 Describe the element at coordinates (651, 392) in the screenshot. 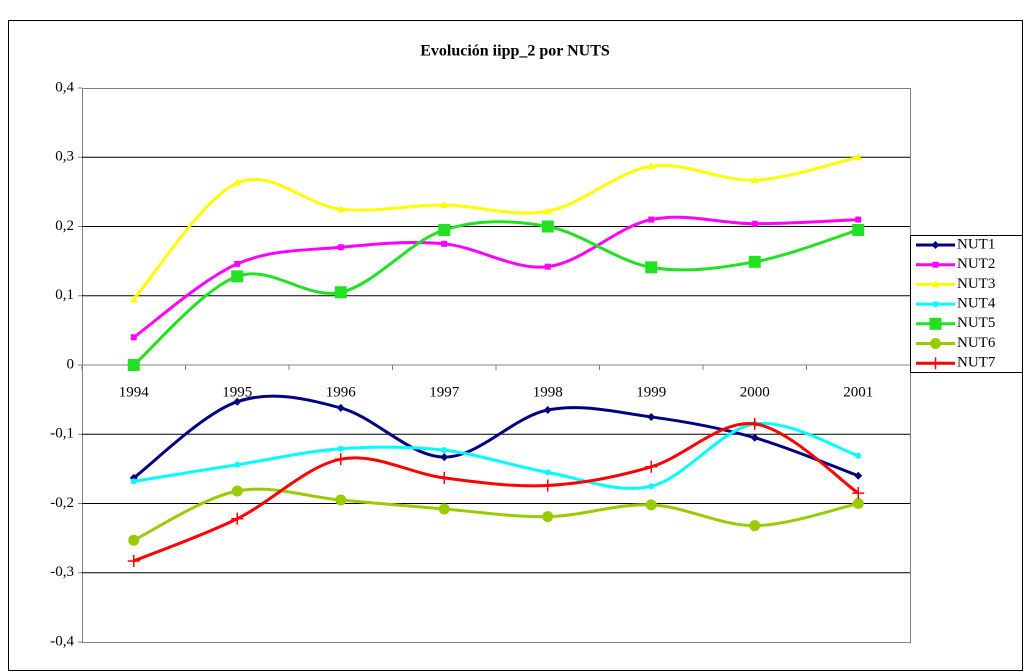

I see `x-tick-label: 1999` at that location.